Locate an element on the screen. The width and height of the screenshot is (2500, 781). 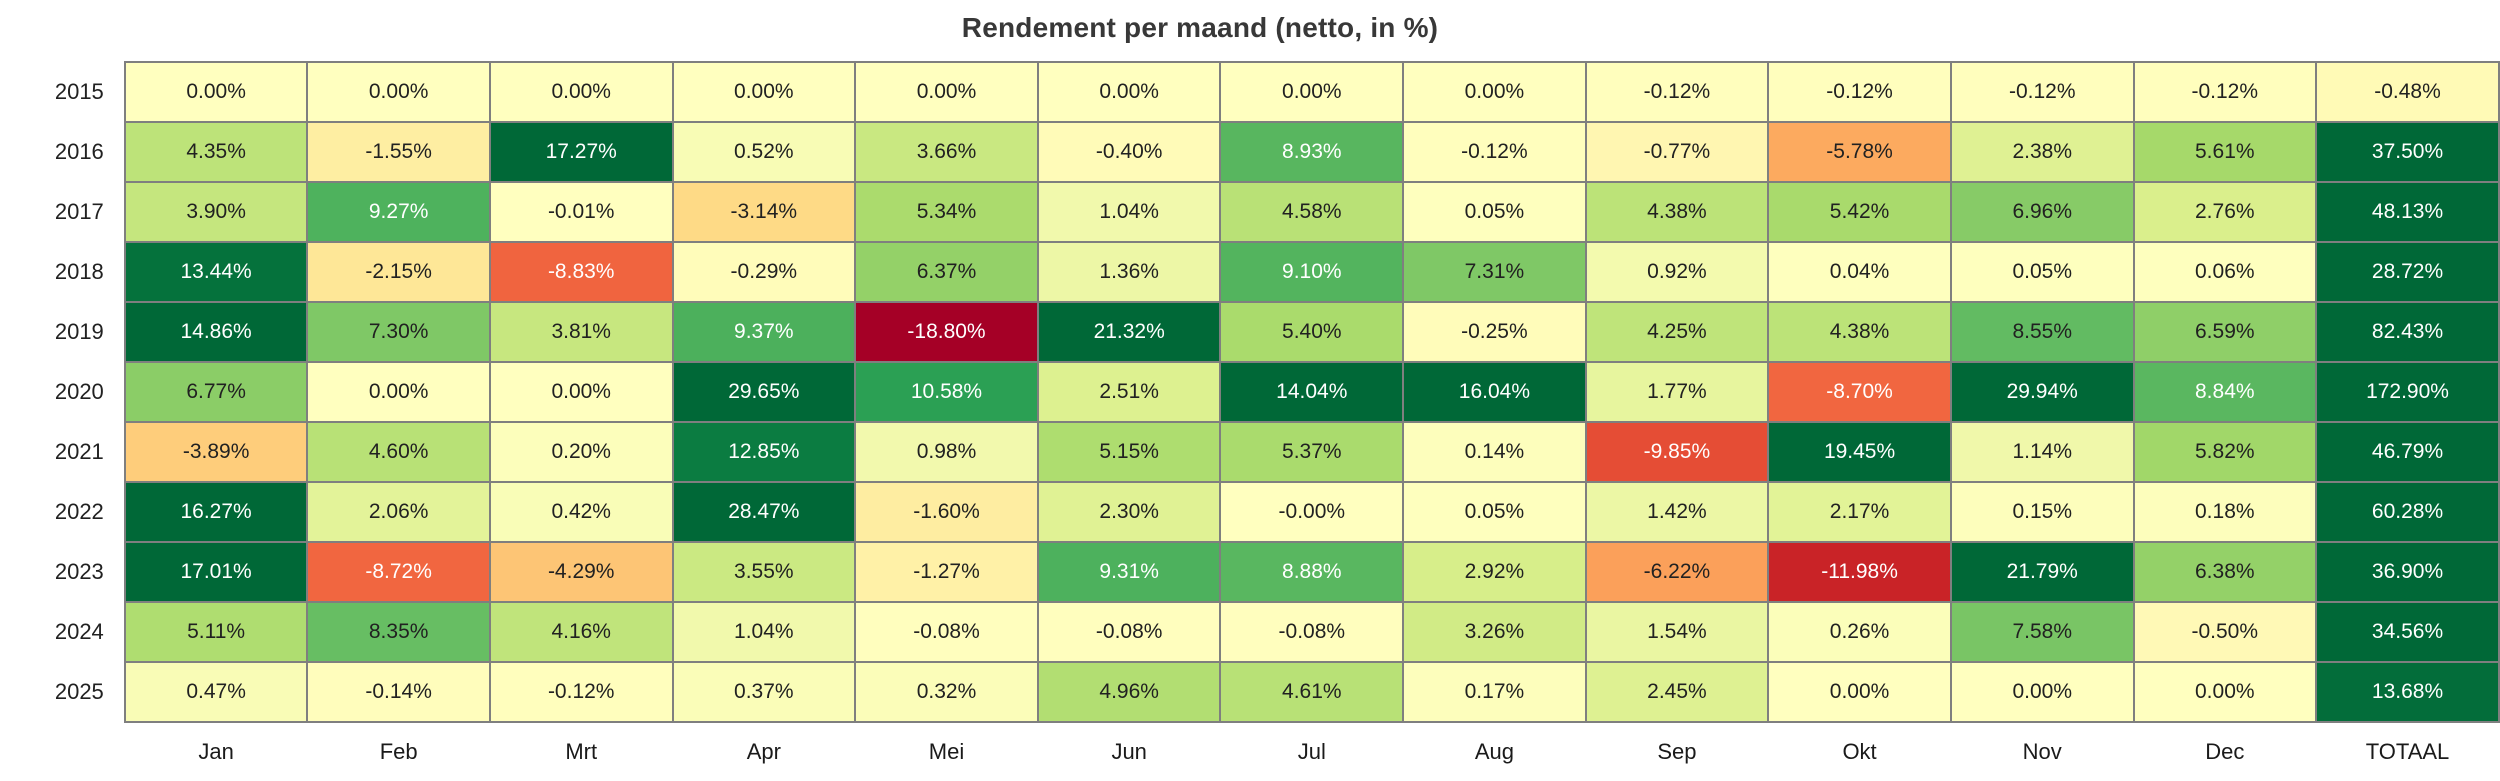
month-label: Feb is located at coordinates (398, 748).